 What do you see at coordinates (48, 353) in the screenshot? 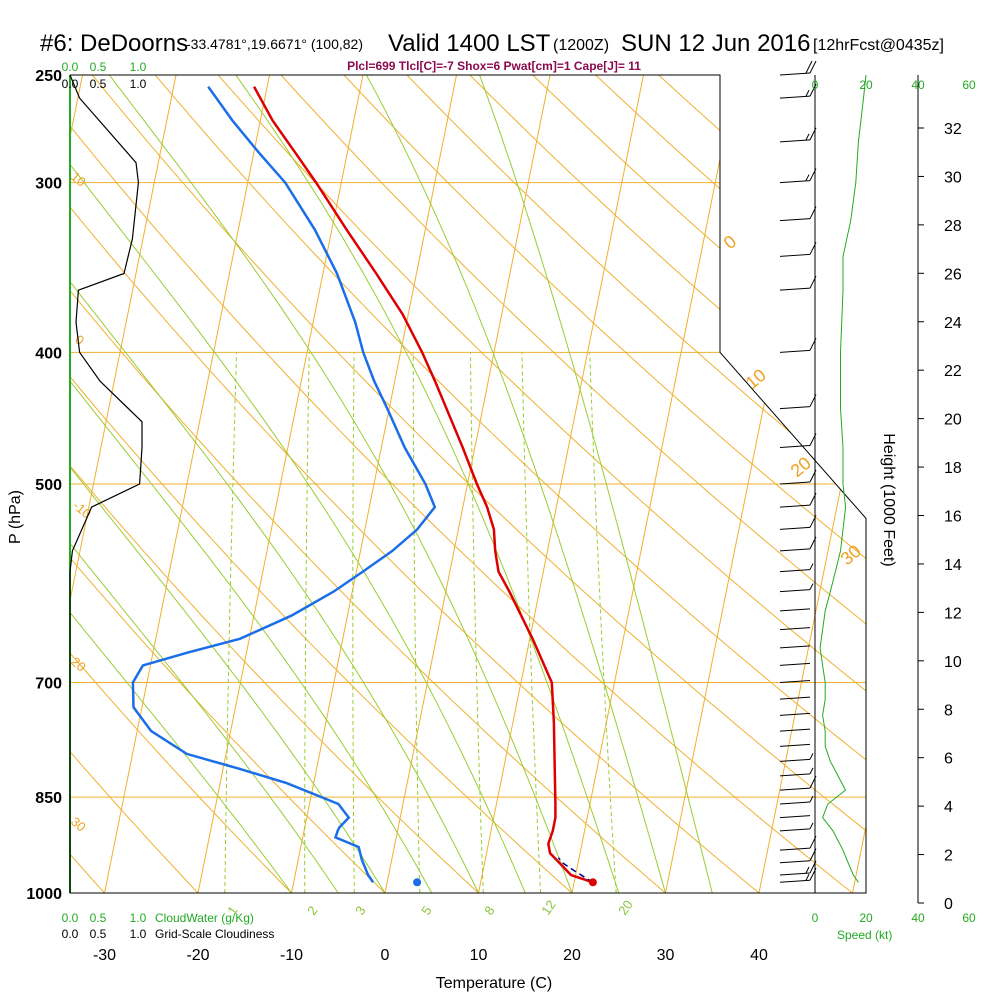
I see `pressure-tick-label: 400` at bounding box center [48, 353].